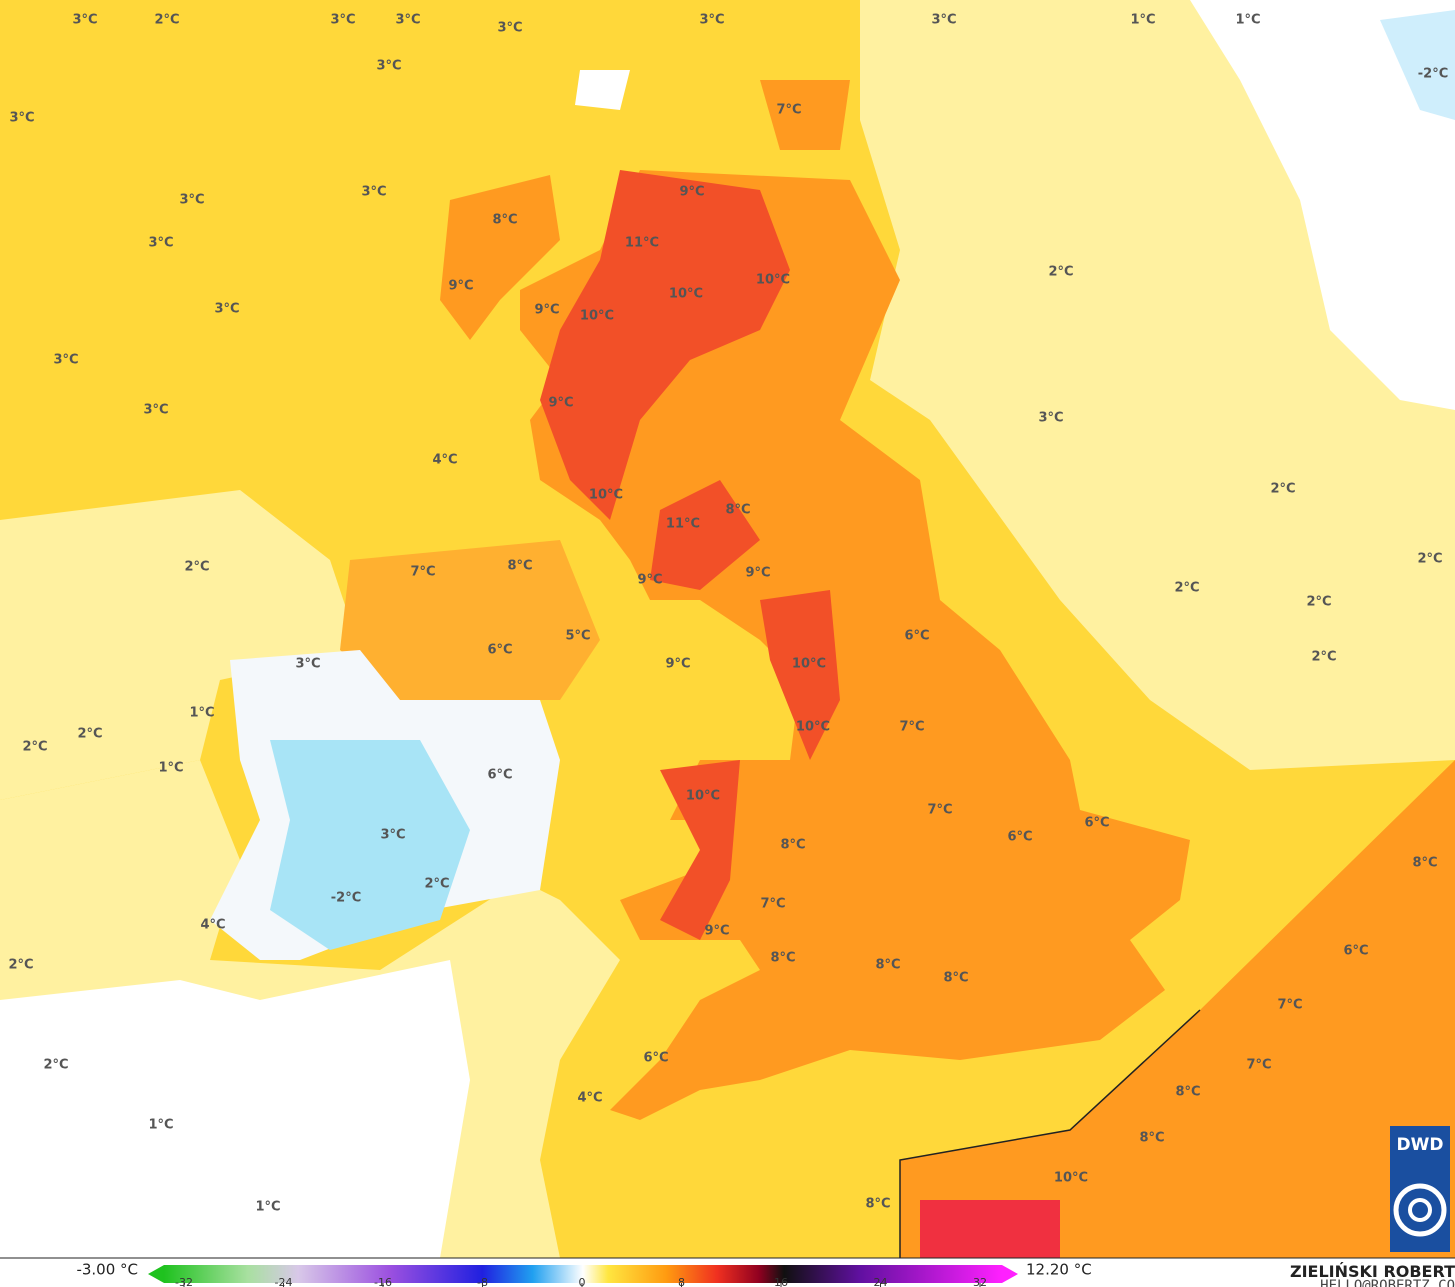  I want to click on logo-swirl, so click(1420, 1210).